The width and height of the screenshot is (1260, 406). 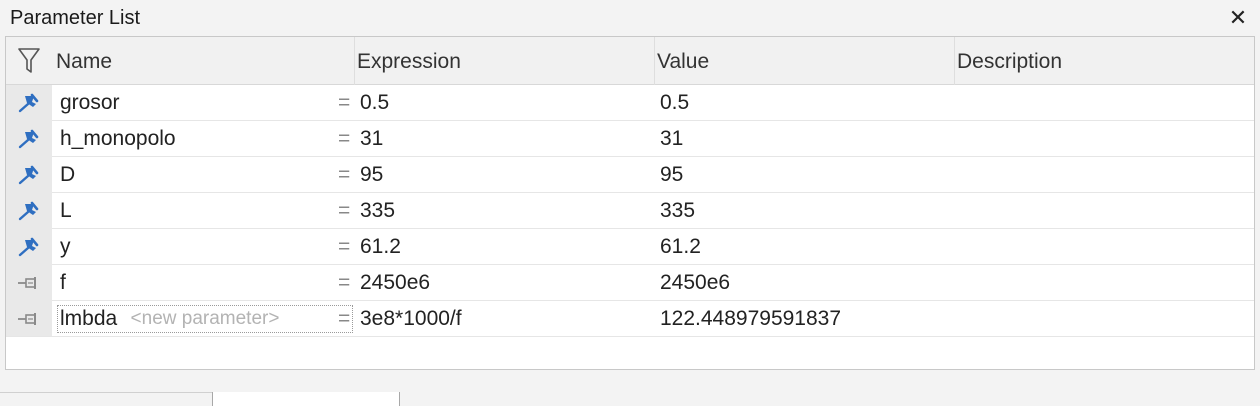 What do you see at coordinates (678, 210) in the screenshot?
I see `parameter-value-cell: 335` at bounding box center [678, 210].